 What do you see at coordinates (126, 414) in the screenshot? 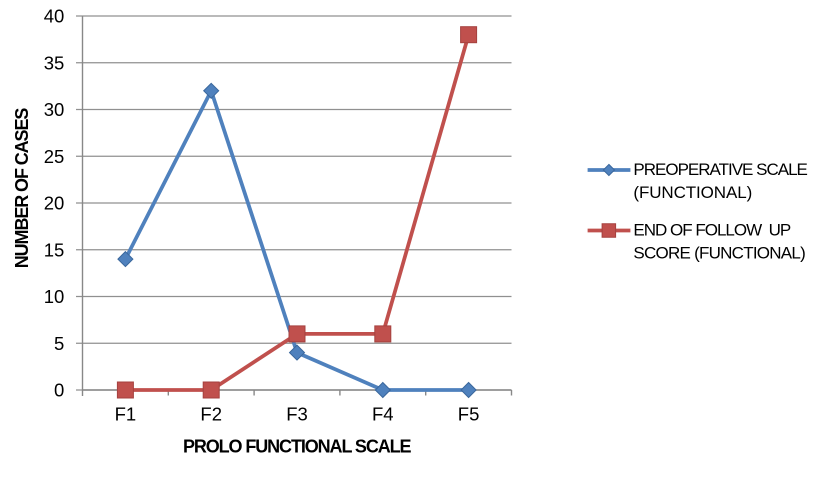
I see `svg-text: F1` at bounding box center [126, 414].